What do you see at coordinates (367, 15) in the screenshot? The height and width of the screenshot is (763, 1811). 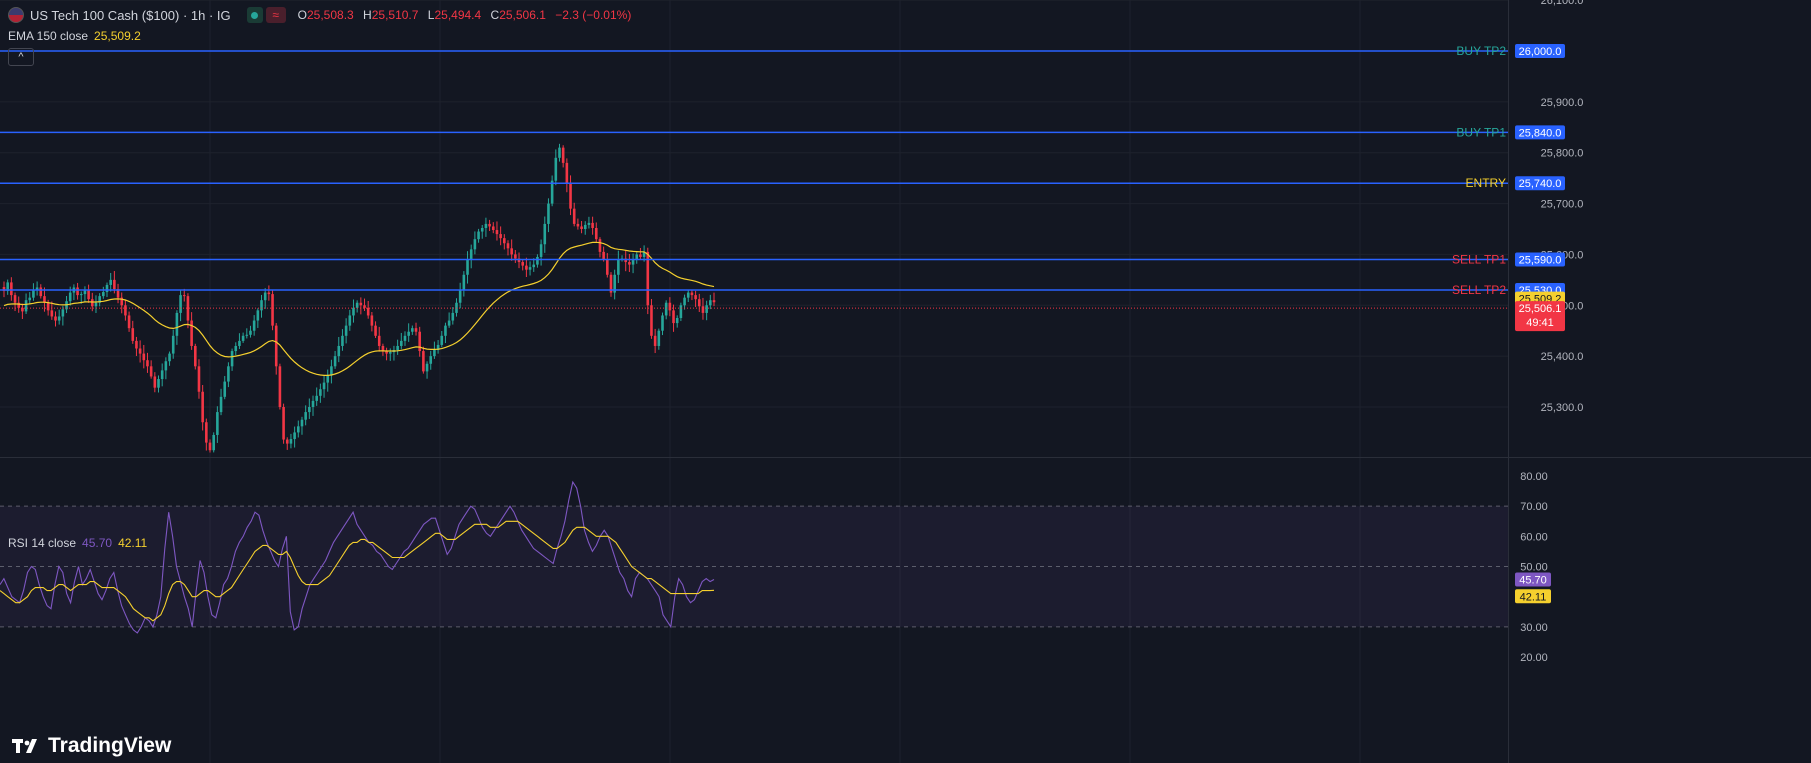 I see `high-label: H` at bounding box center [367, 15].